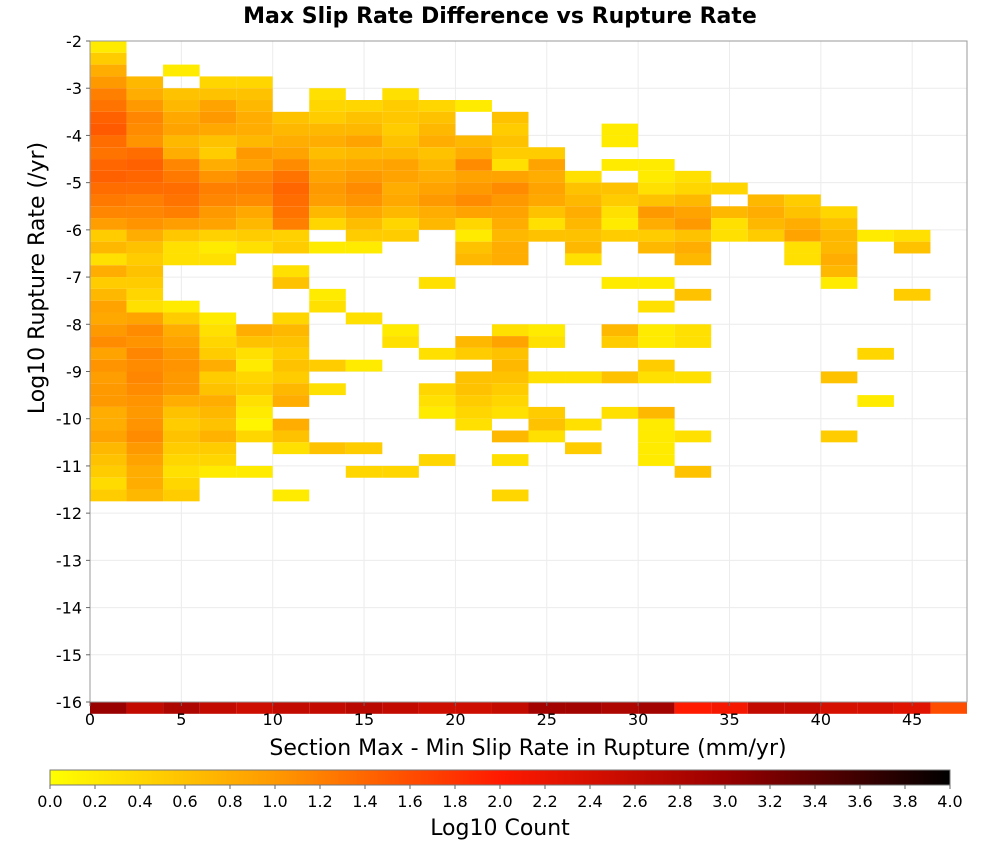 The image size is (1000, 850). Describe the element at coordinates (679, 801) in the screenshot. I see `colorbar-tick-label: 2.8` at that location.